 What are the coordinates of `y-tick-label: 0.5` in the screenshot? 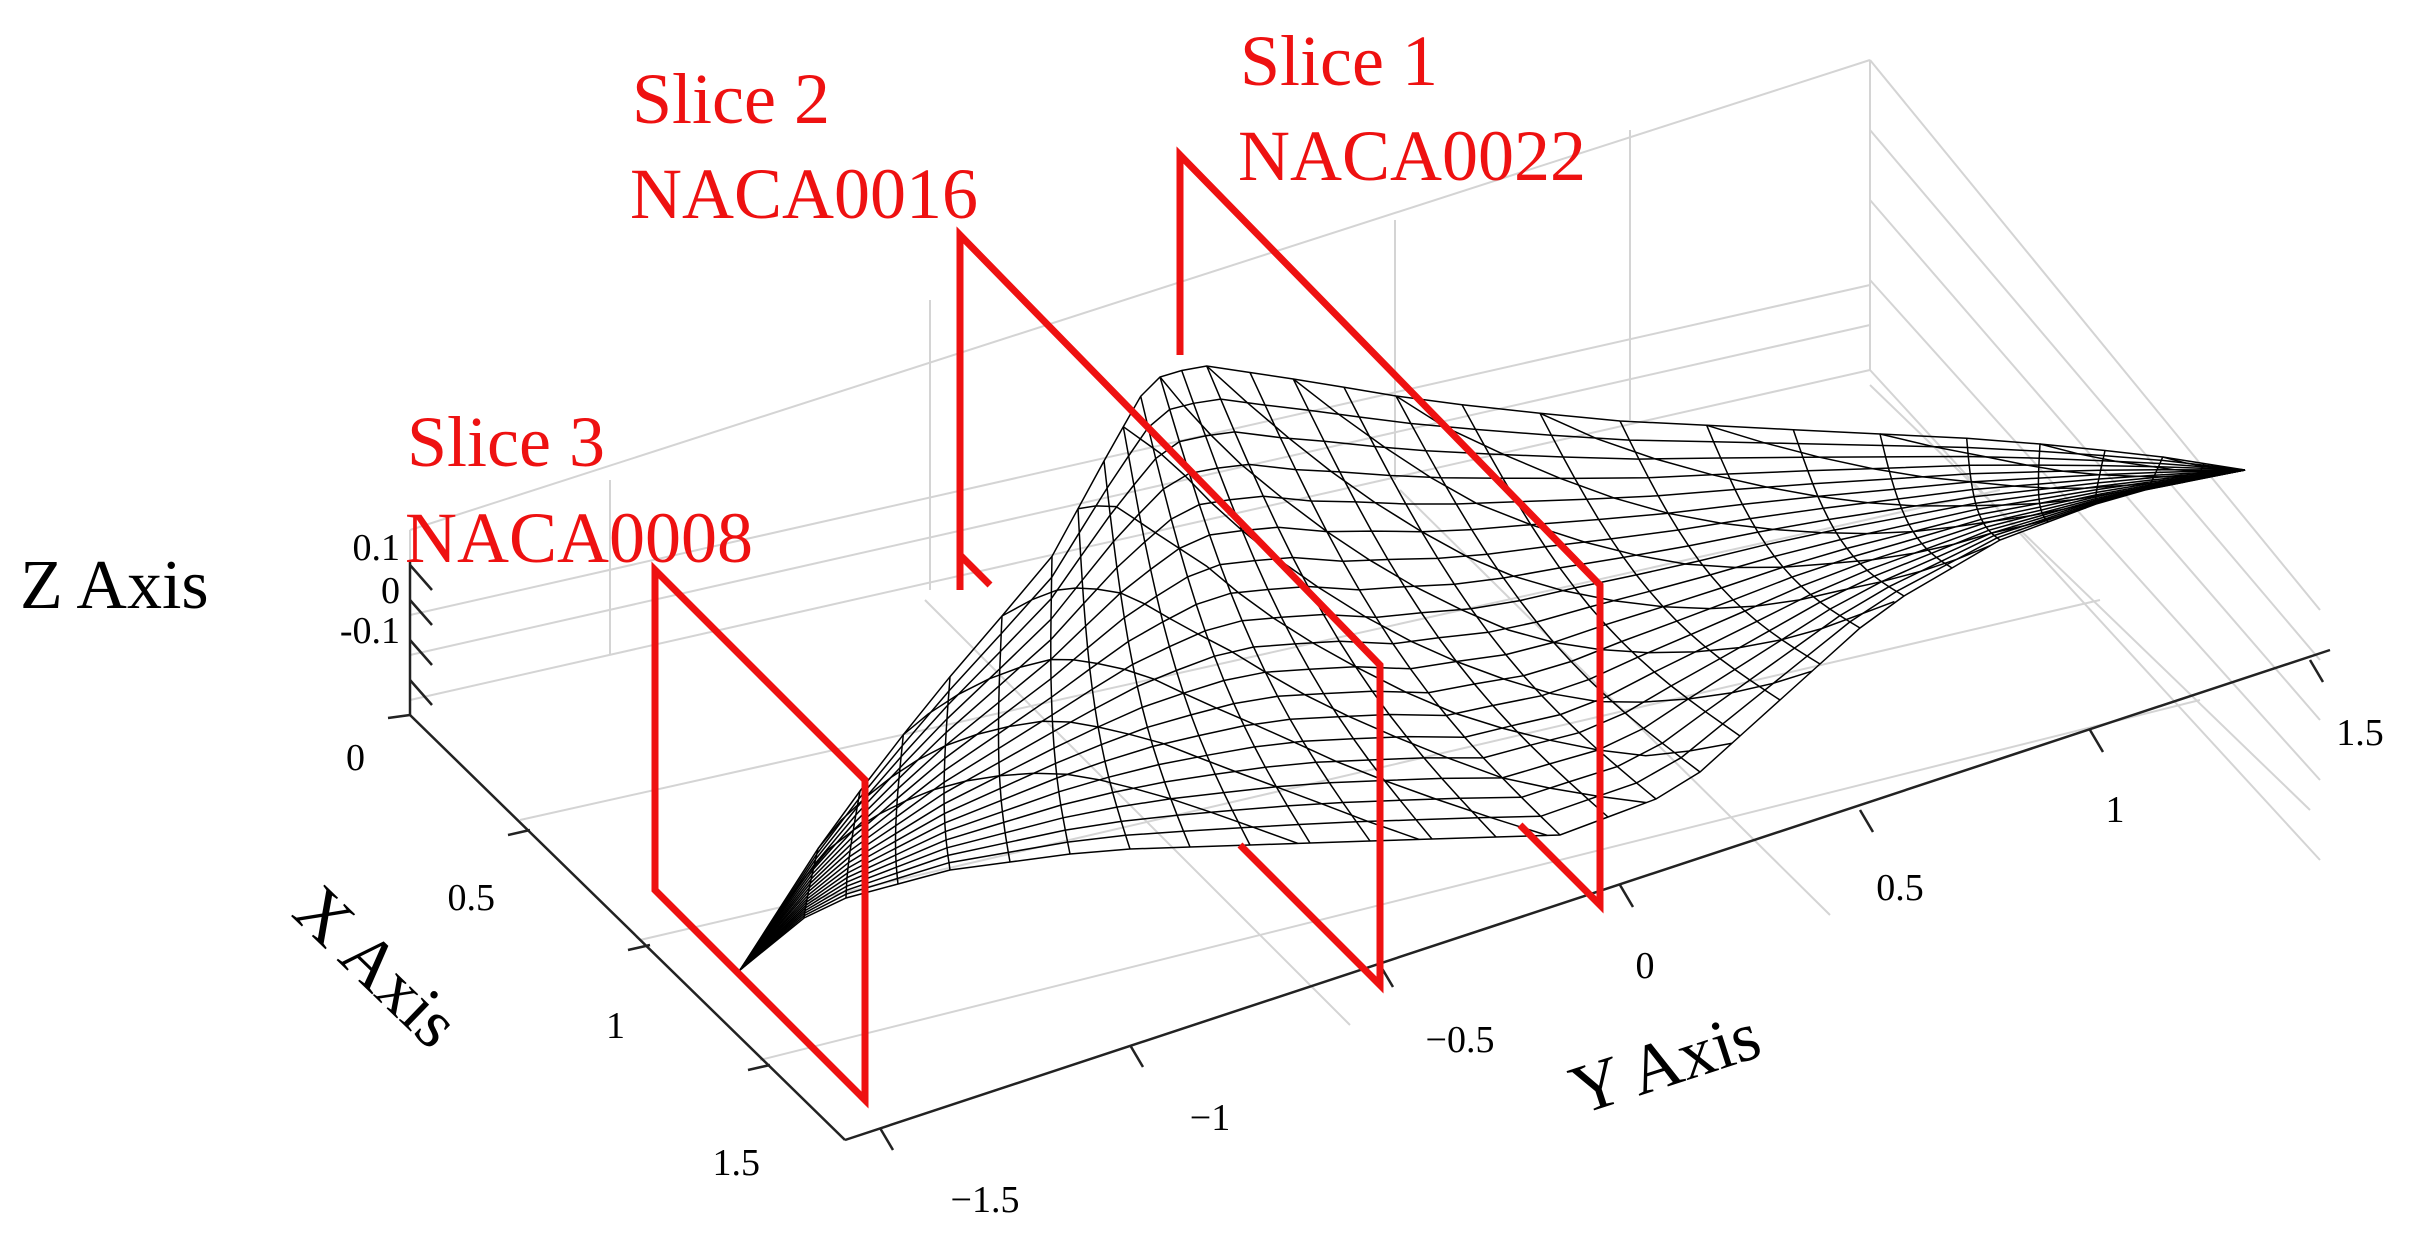 It's located at (1900, 888).